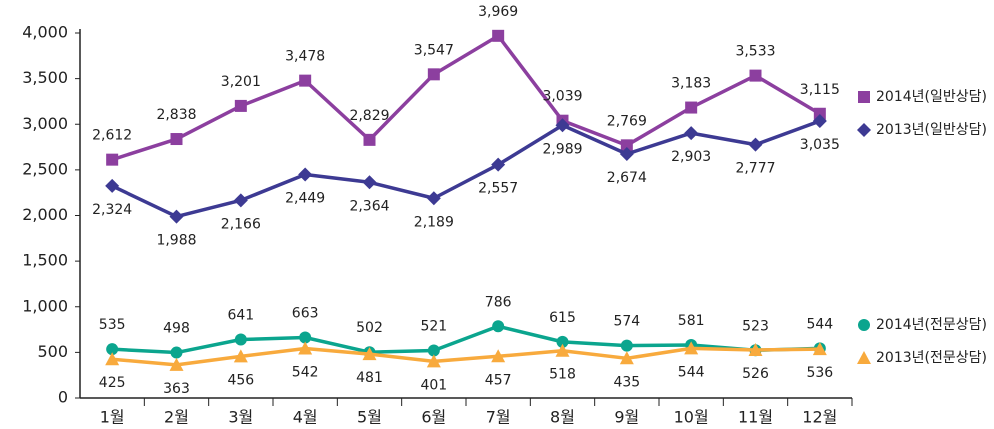 The width and height of the screenshot is (994, 429). I want to click on data-label: 523, so click(755, 326).